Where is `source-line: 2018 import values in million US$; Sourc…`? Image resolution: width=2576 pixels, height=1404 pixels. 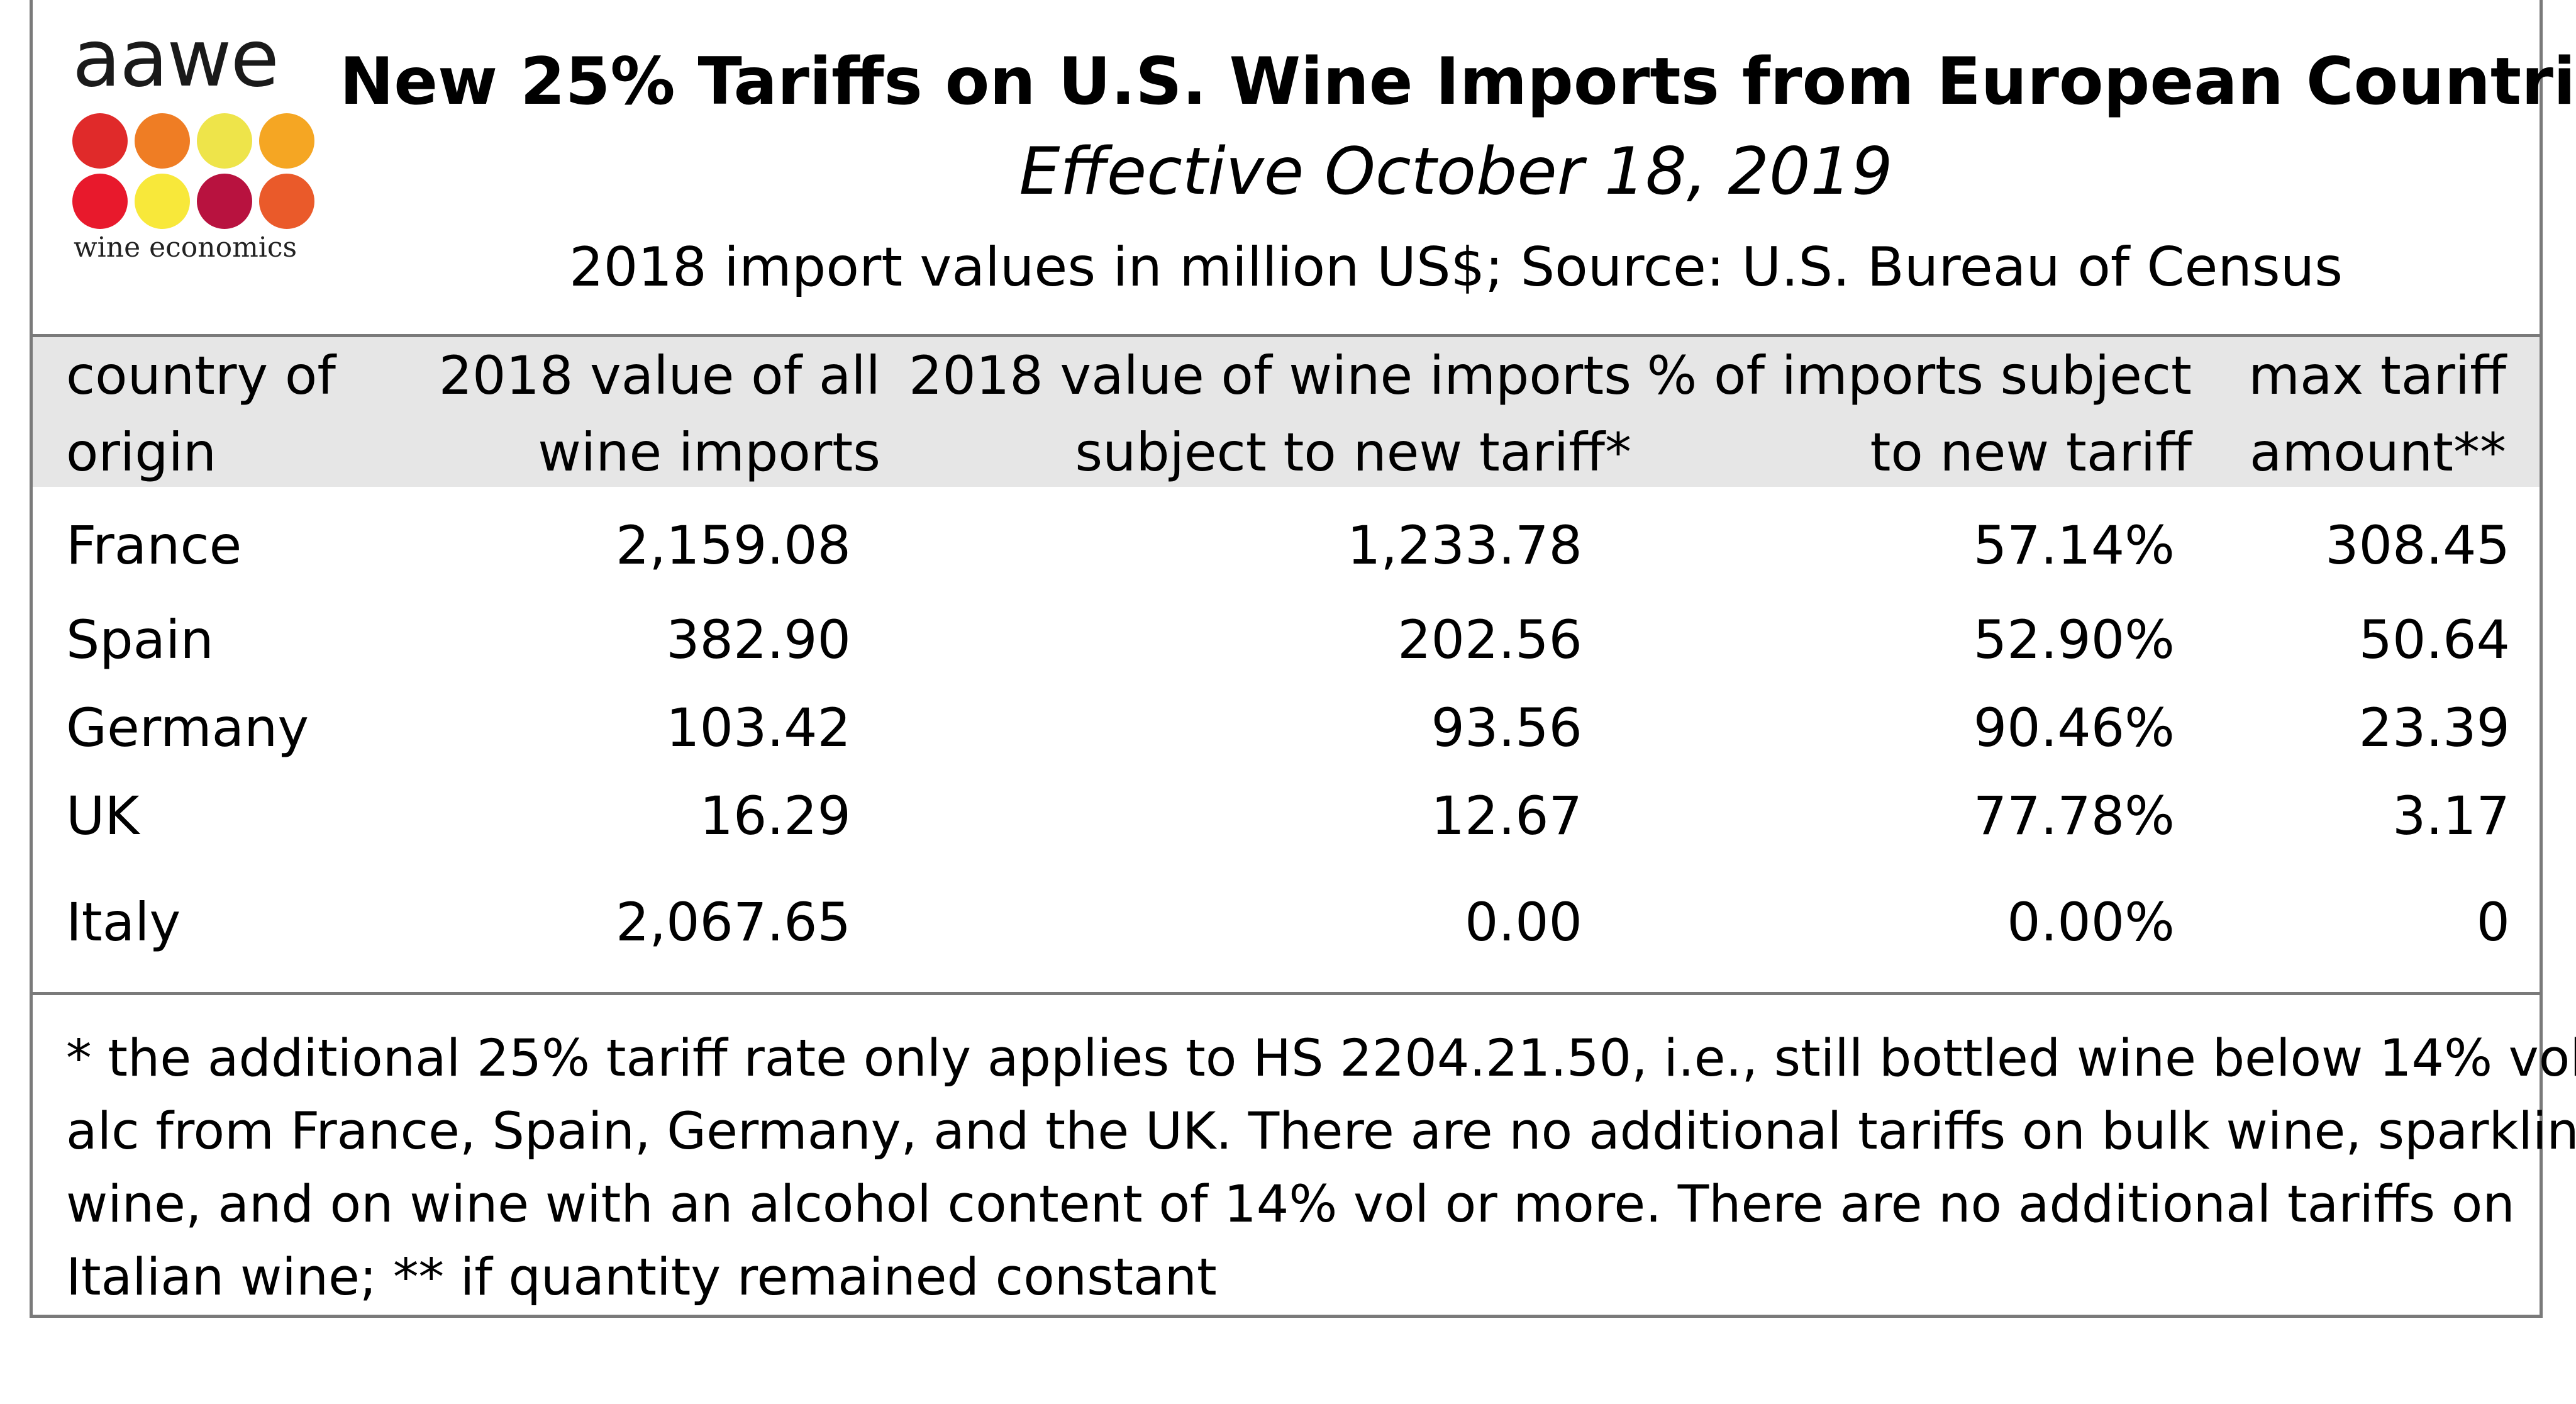 source-line: 2018 import values in million US$; Sourc… is located at coordinates (1456, 267).